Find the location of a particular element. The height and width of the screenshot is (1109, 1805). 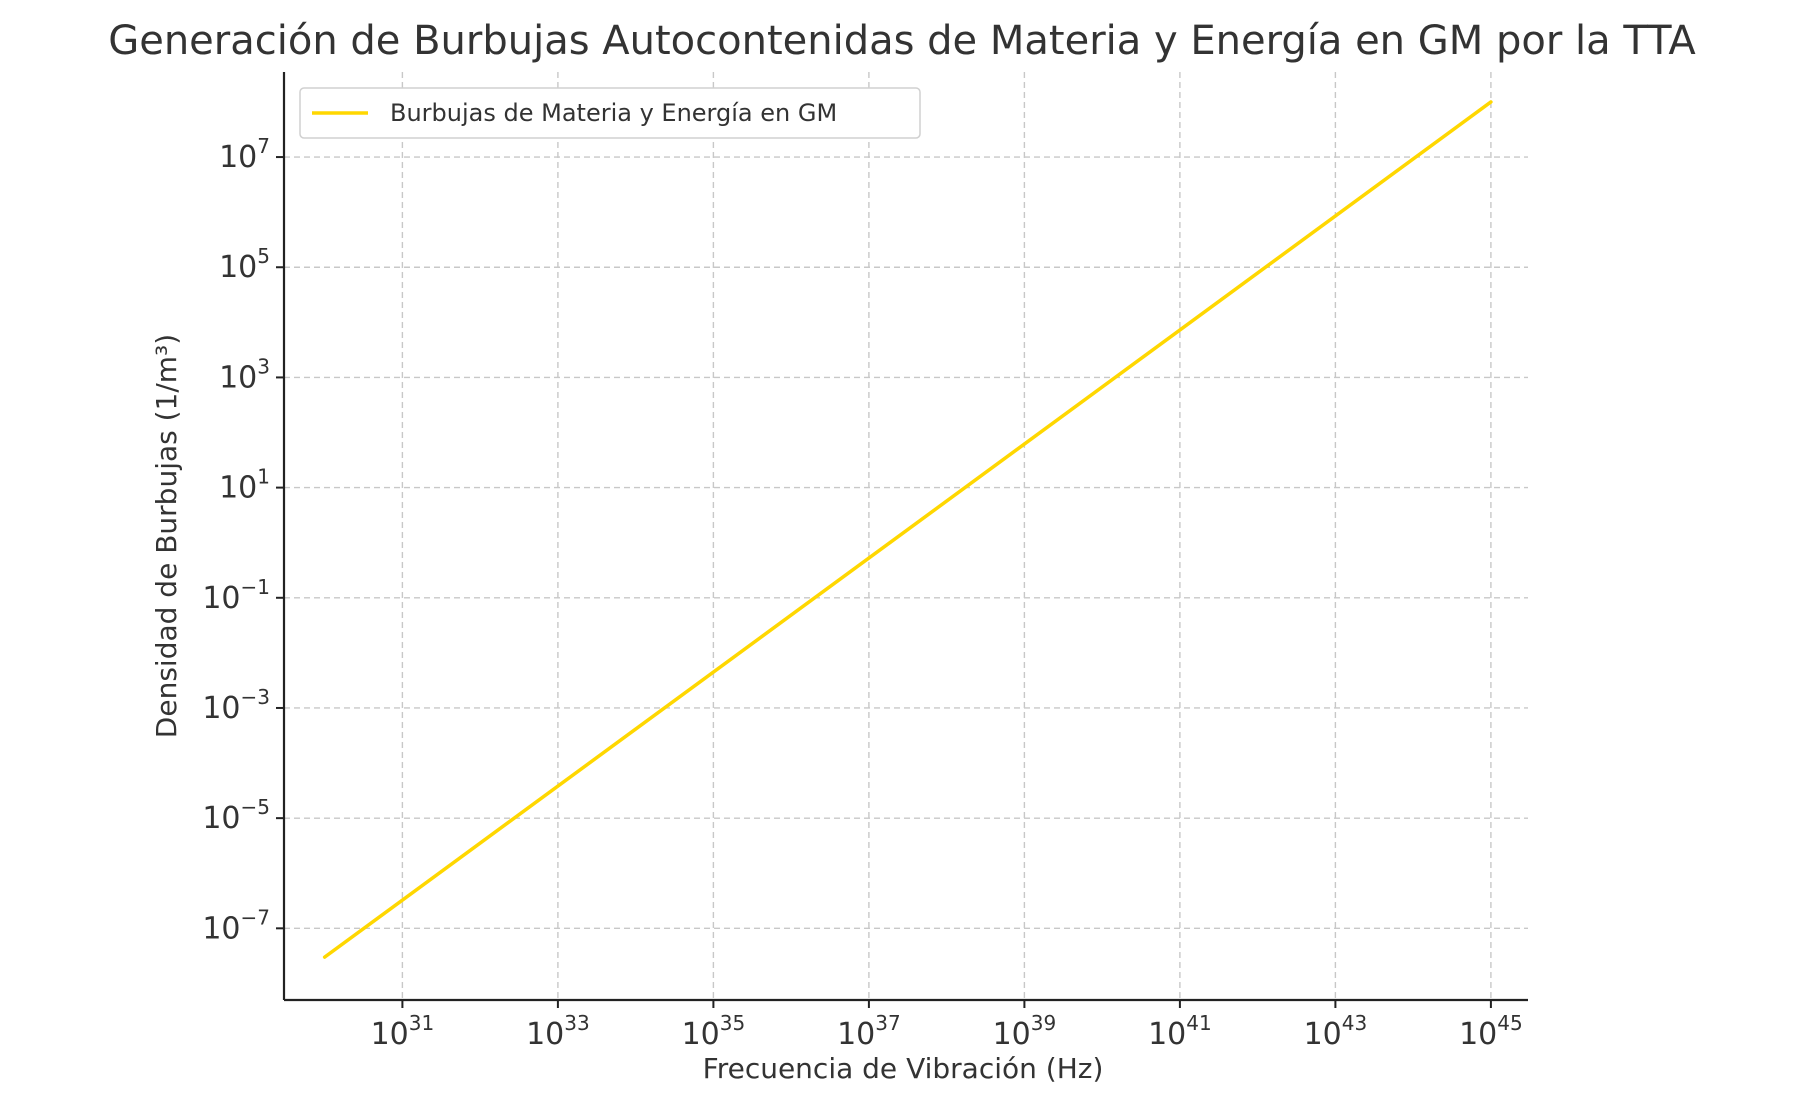

y-tick-label: 10⁻¹ is located at coordinates (236, 595).